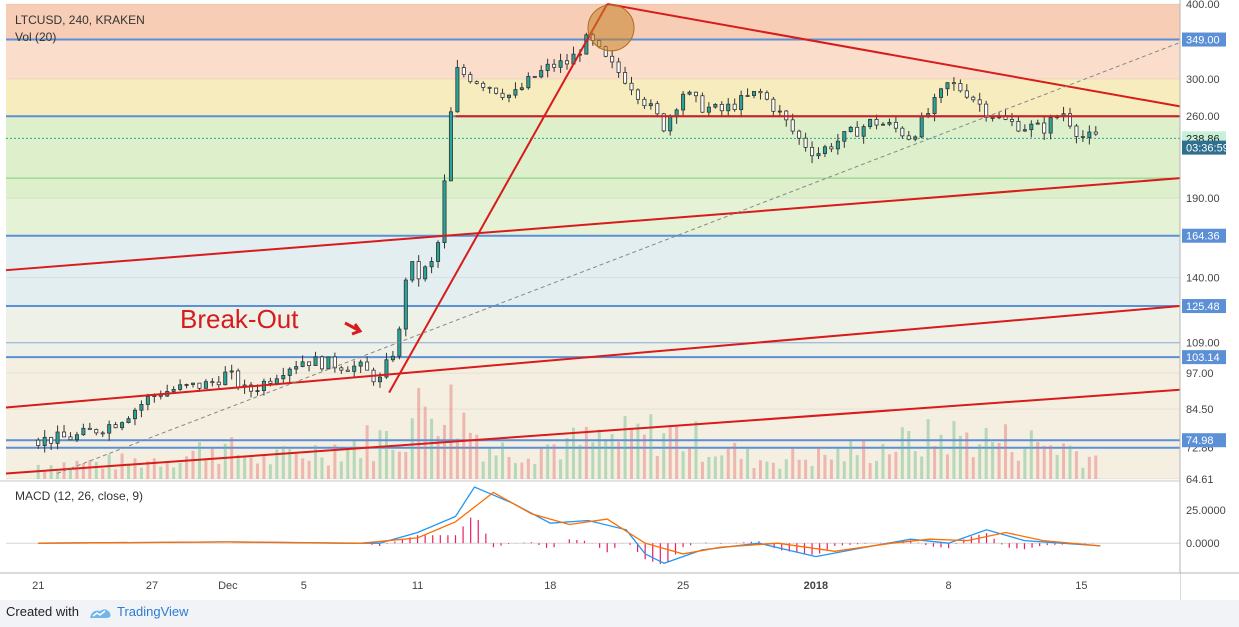 Image resolution: width=1239 pixels, height=627 pixels. Describe the element at coordinates (1203, 307) in the screenshot. I see `price-label-text: 125.48` at that location.